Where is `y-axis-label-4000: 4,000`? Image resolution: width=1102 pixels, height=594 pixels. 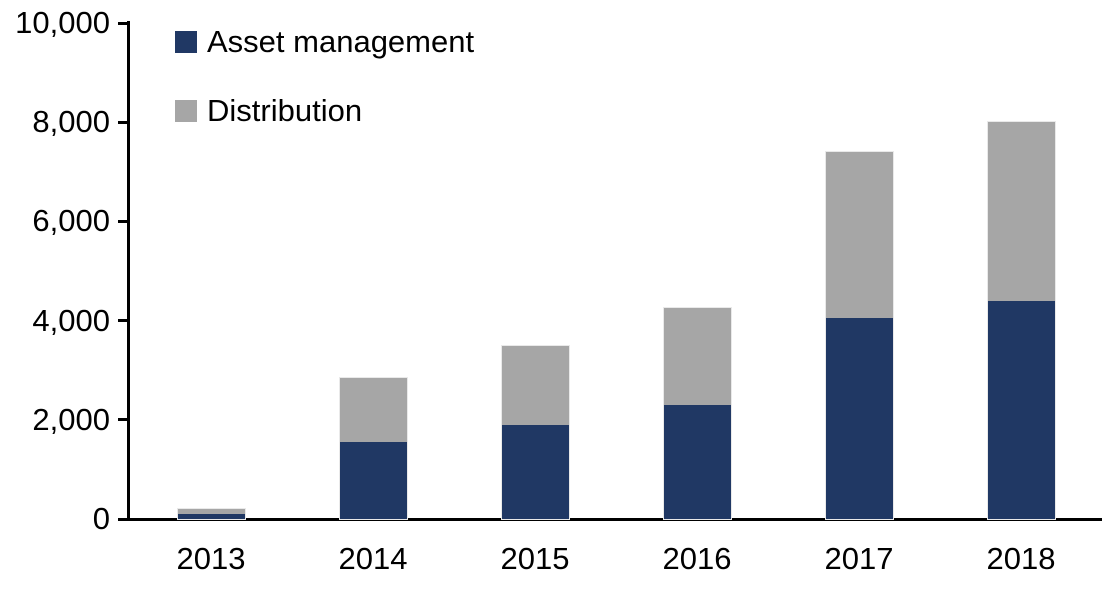 y-axis-label-4000: 4,000 is located at coordinates (71, 320).